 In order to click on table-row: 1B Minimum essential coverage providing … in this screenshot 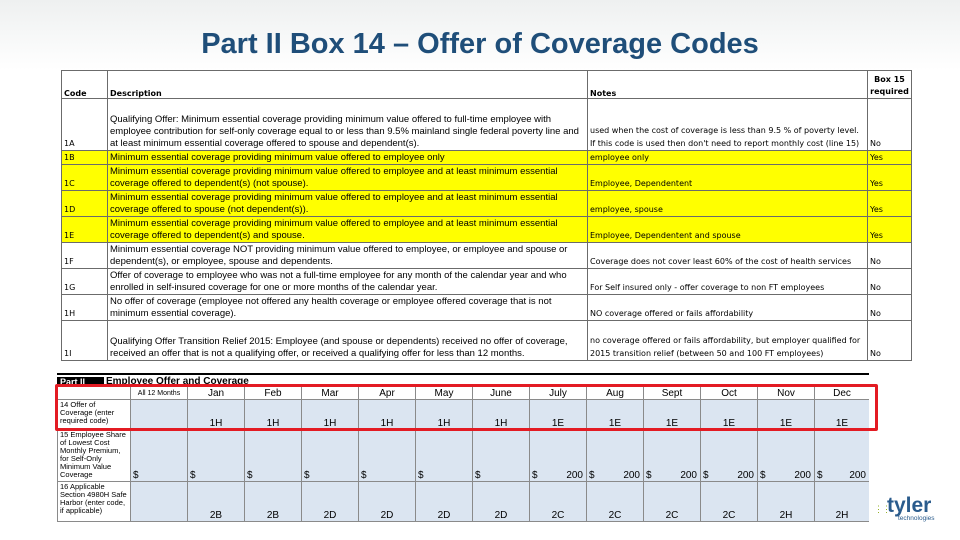, I will do `click(486, 157)`.